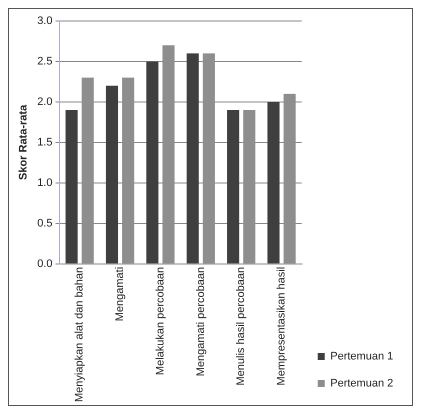  What do you see at coordinates (44, 142) in the screenshot?
I see `y-tick-label: 1.5` at bounding box center [44, 142].